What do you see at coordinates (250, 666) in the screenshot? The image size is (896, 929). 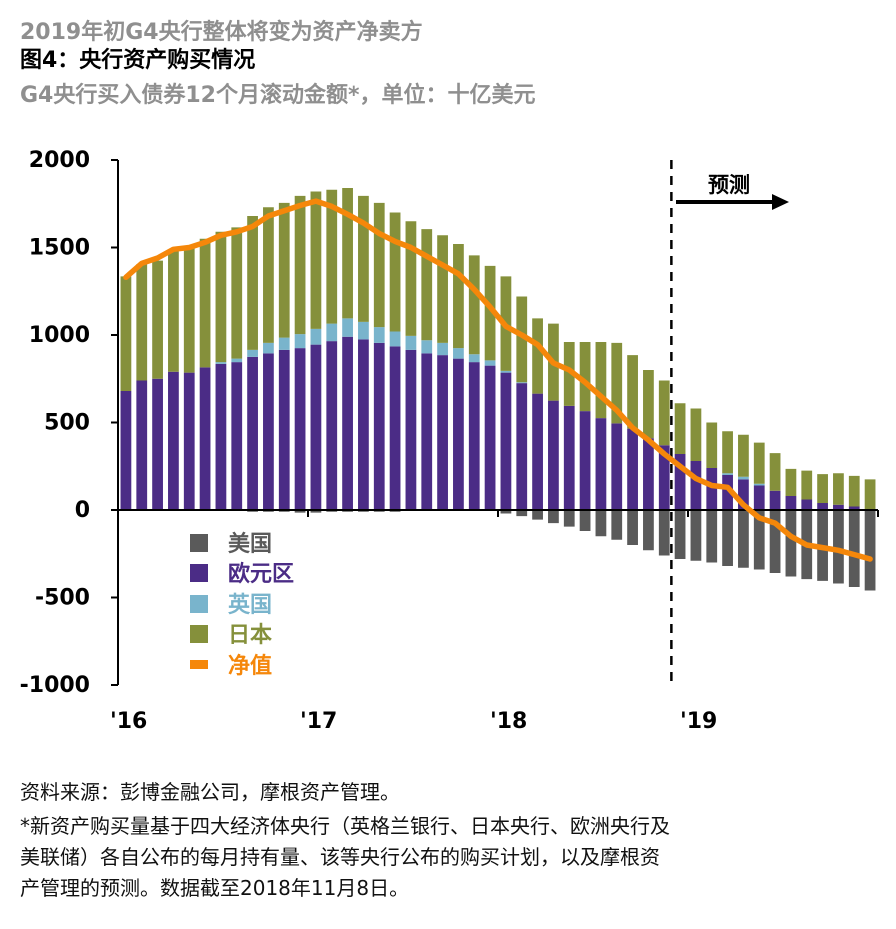 I see `legend-label-net: 净值` at bounding box center [250, 666].